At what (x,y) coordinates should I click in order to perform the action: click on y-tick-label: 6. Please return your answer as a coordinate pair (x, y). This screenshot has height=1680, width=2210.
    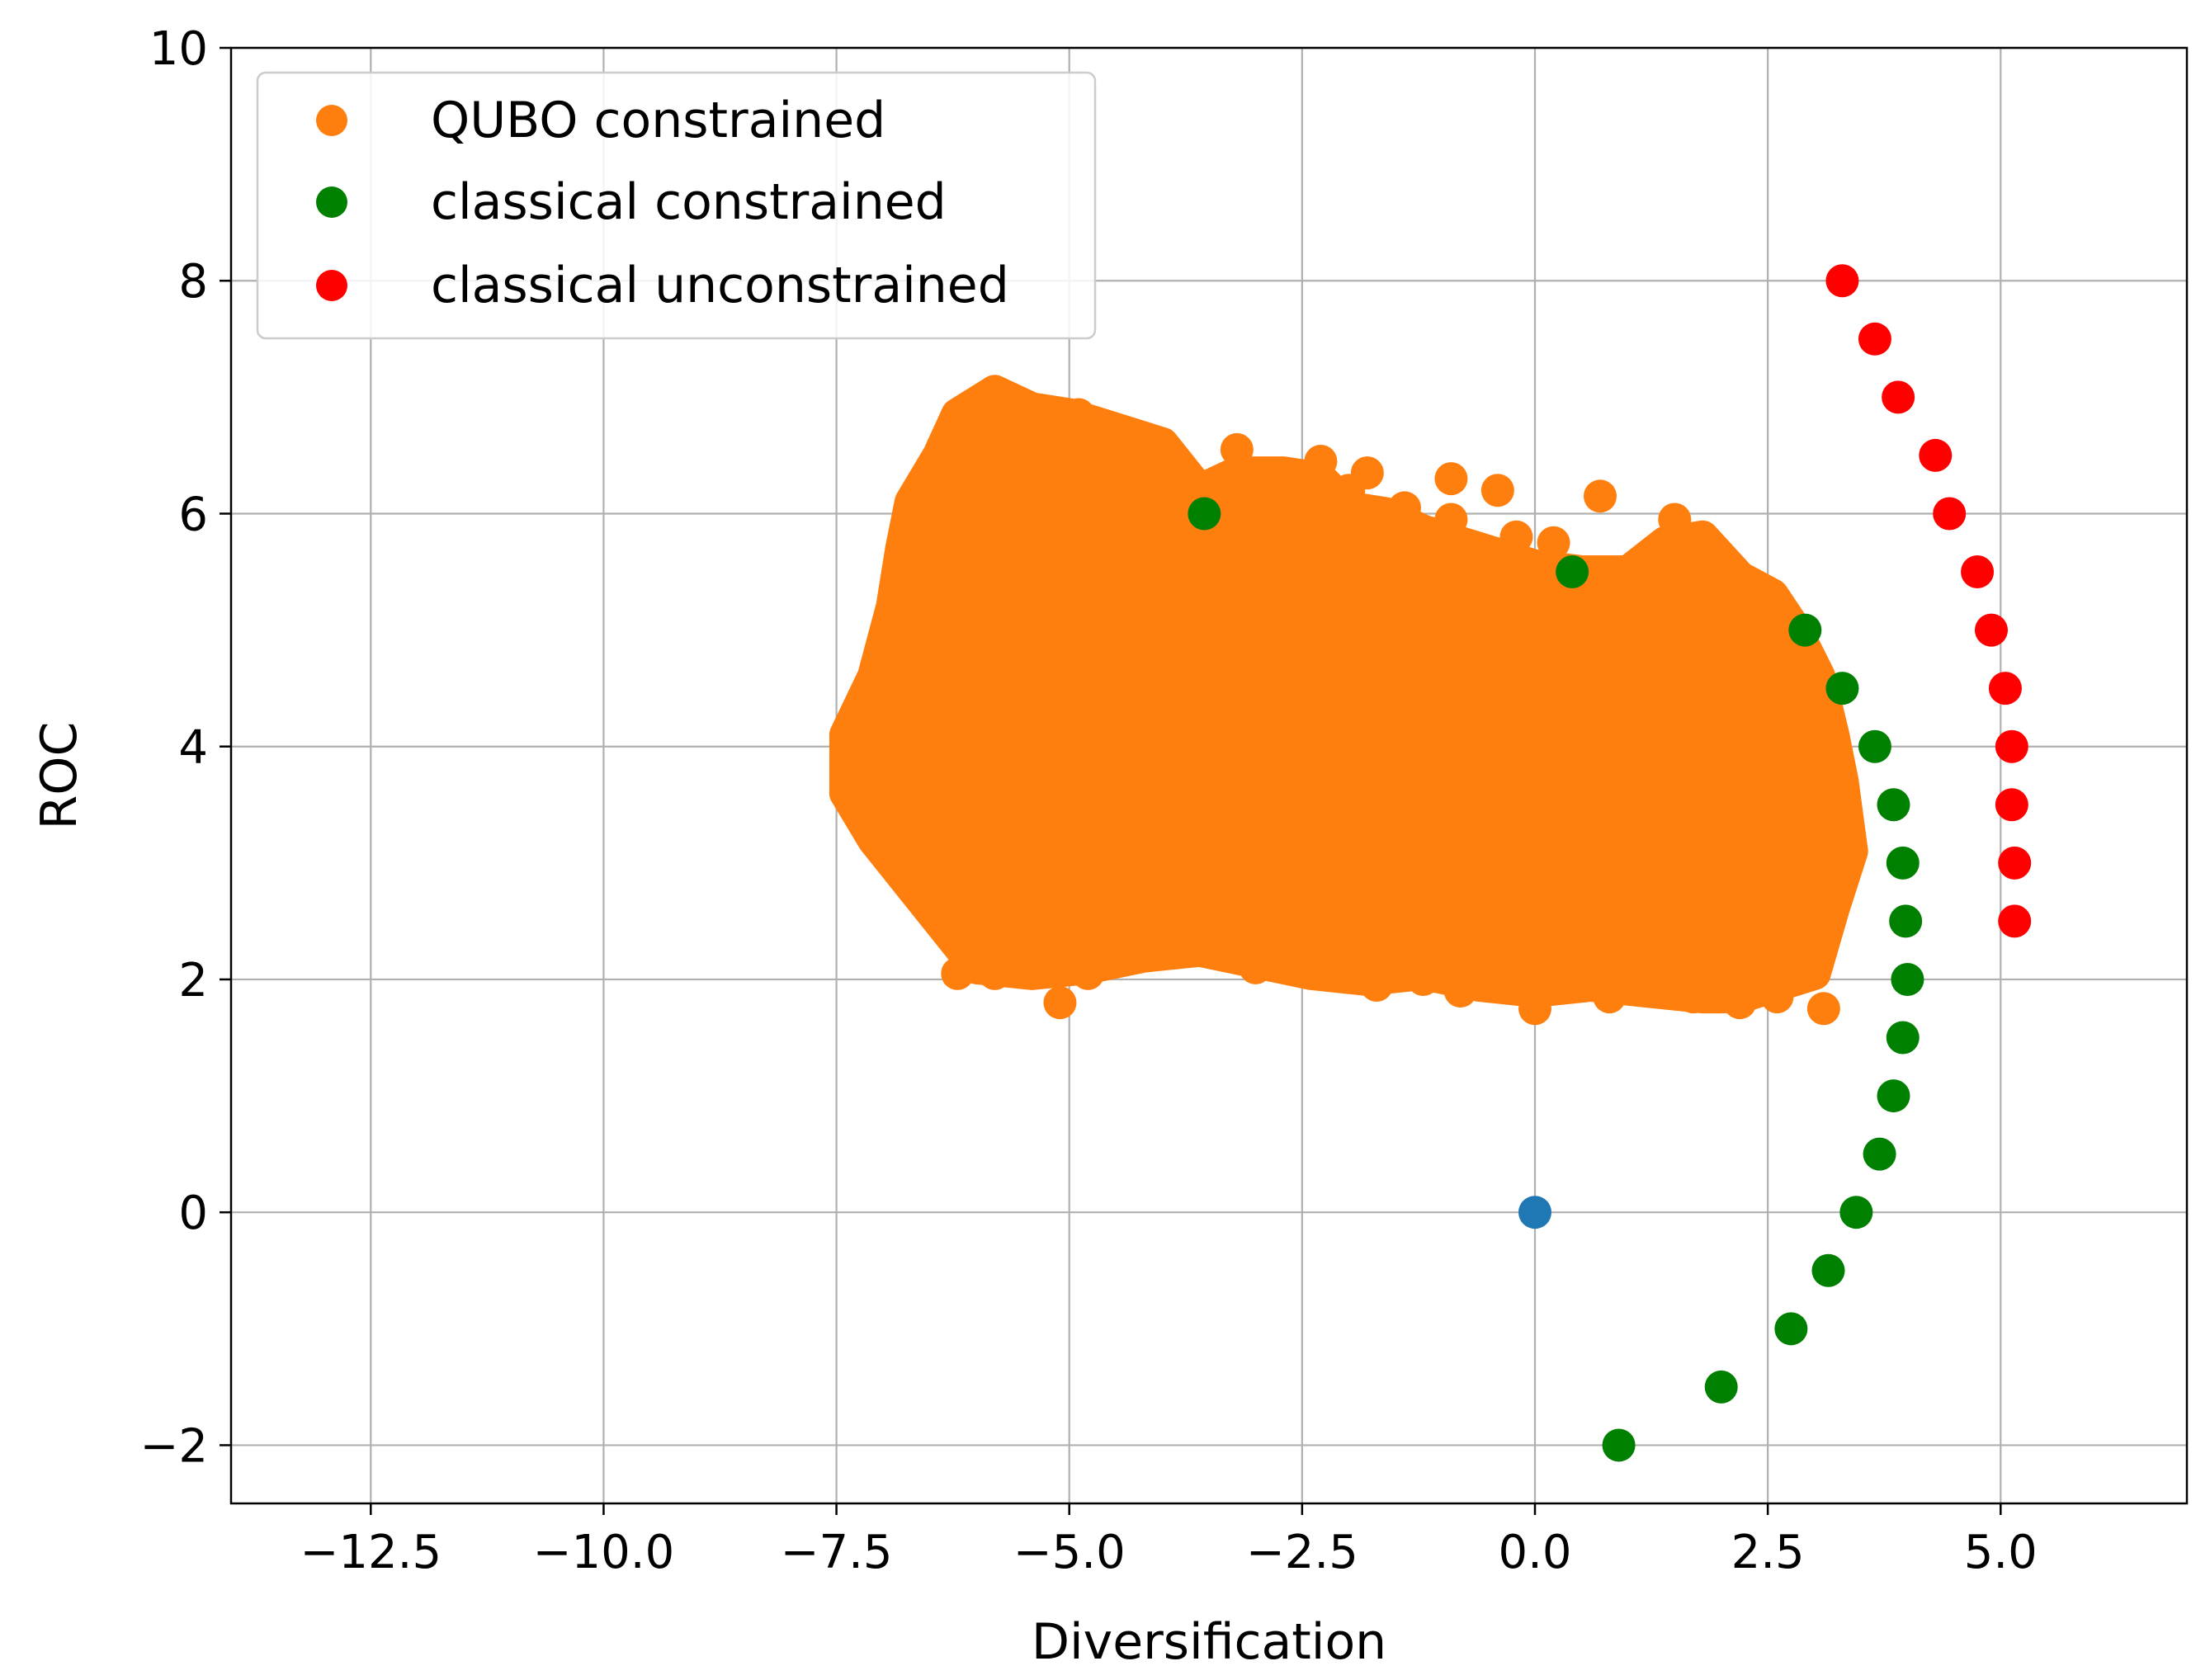
    Looking at the image, I should click on (193, 514).